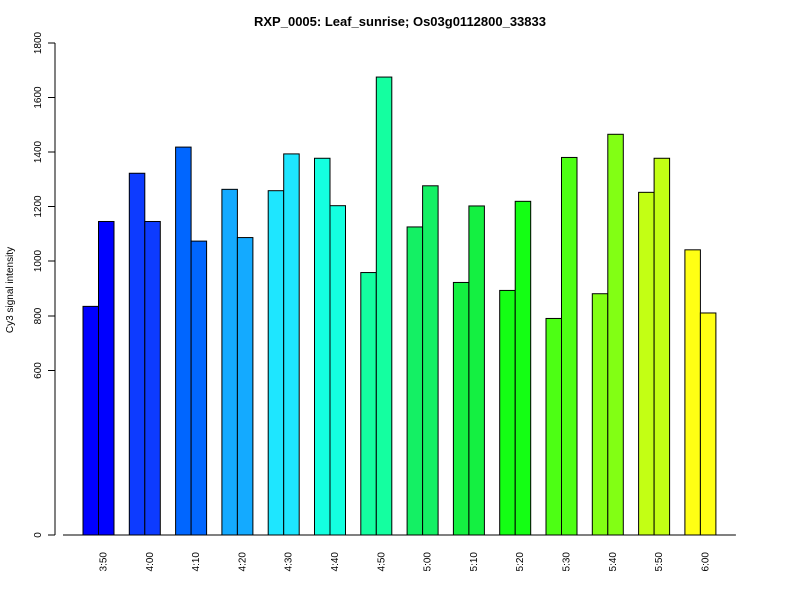 This screenshot has width=800, height=600. What do you see at coordinates (38, 260) in the screenshot?
I see `y-tick-label: 1000` at bounding box center [38, 260].